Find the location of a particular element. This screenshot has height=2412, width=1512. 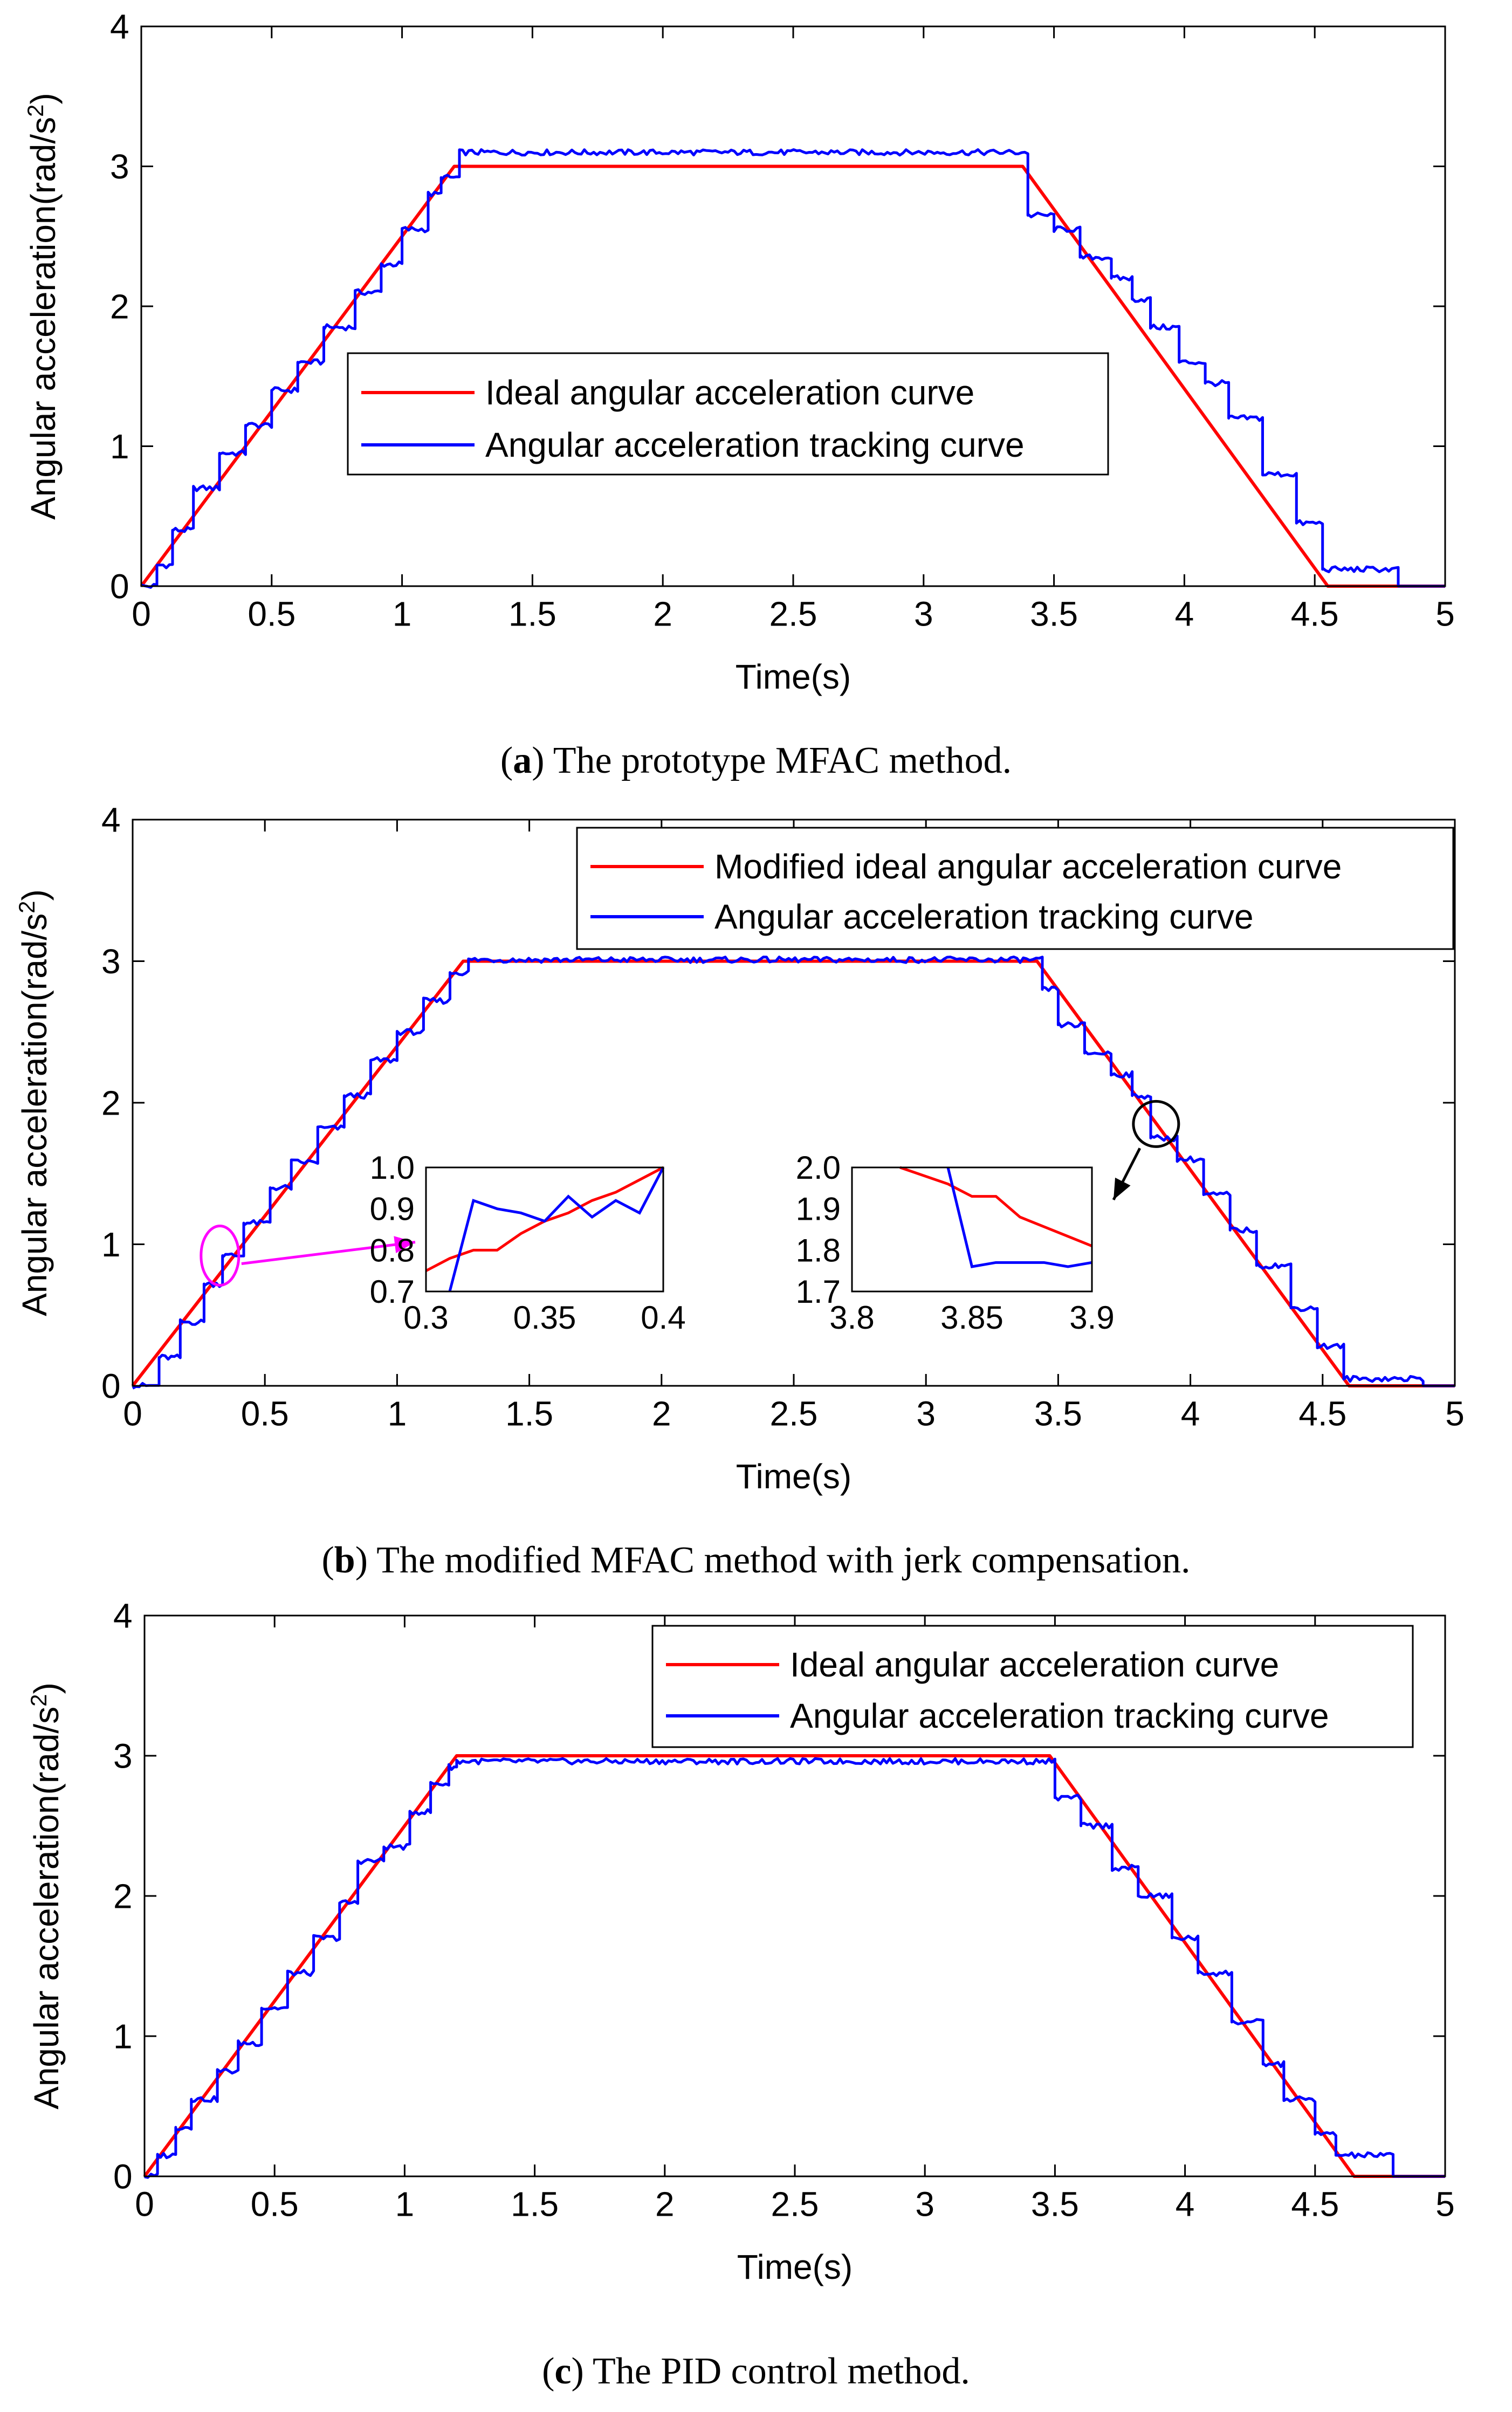

inset-zoom-right: 1.7 1.8 1.9 2.0 3.8 3.85 3.9 is located at coordinates (955, 1243).